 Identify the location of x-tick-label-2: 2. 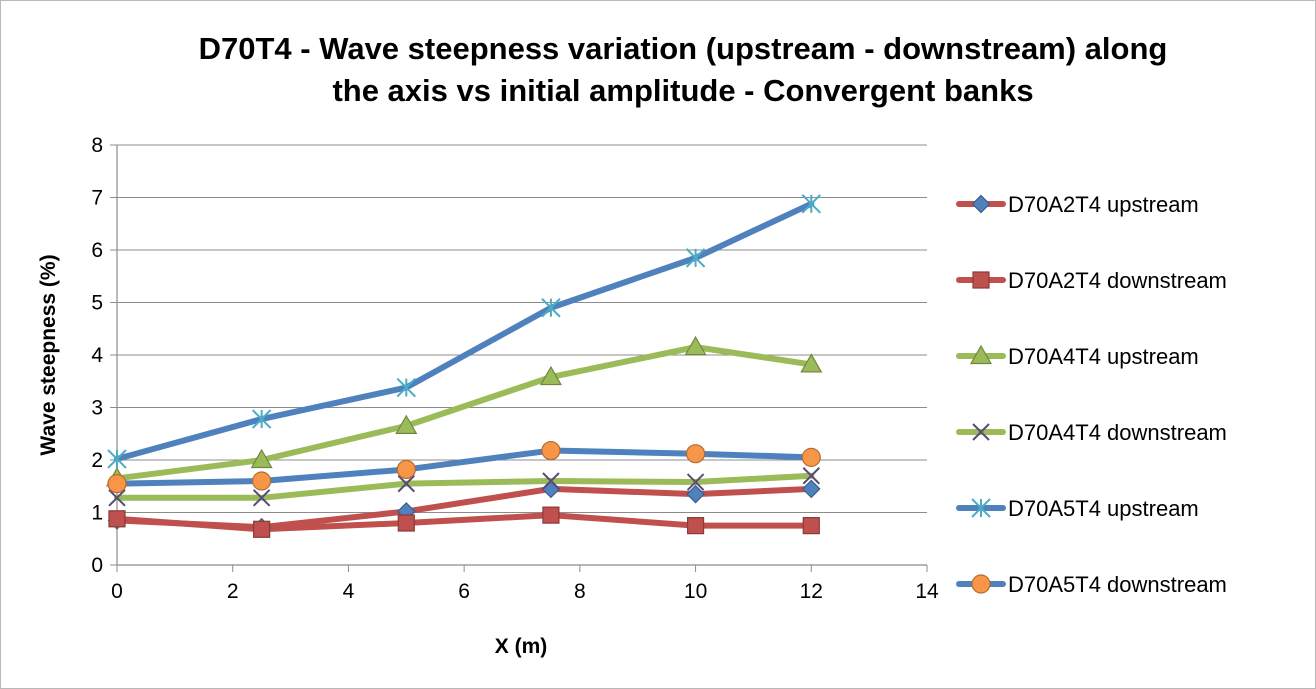
(233, 591).